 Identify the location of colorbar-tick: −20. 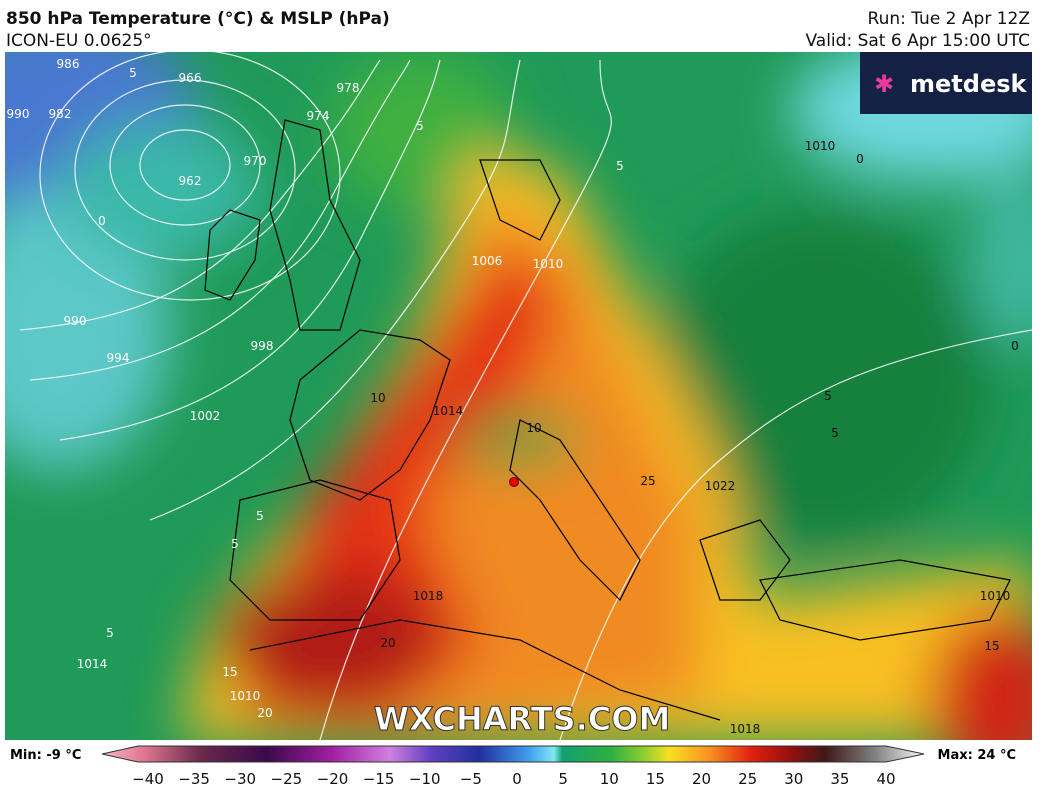
(333, 779).